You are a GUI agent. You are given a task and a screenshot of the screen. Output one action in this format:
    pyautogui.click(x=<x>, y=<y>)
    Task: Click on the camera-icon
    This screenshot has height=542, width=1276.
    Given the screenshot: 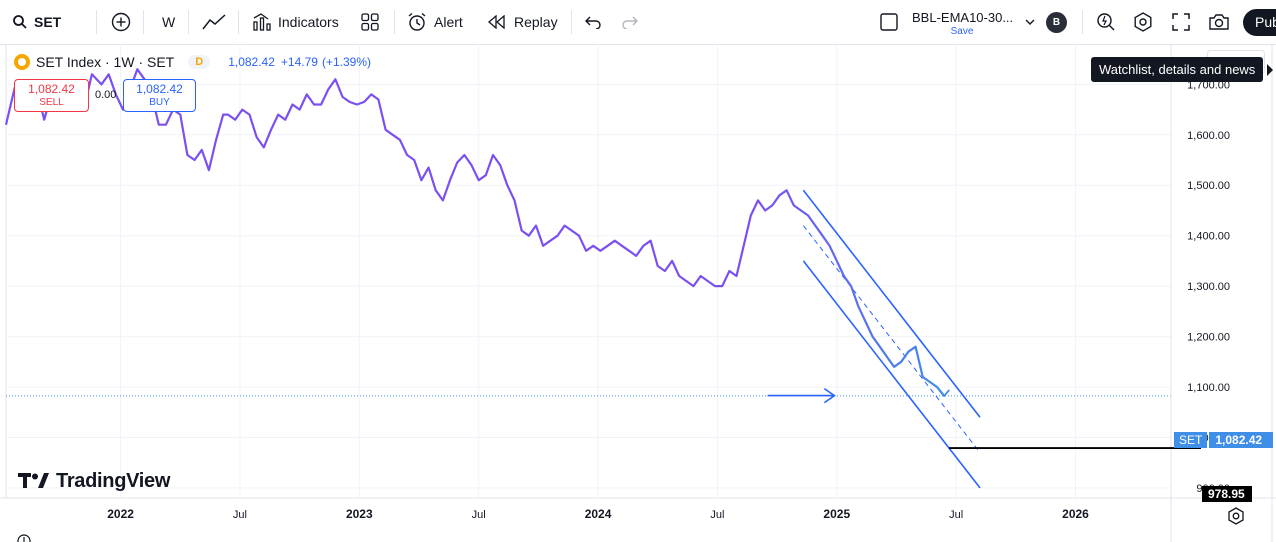 What is the action you would take?
    pyautogui.click(x=1219, y=22)
    